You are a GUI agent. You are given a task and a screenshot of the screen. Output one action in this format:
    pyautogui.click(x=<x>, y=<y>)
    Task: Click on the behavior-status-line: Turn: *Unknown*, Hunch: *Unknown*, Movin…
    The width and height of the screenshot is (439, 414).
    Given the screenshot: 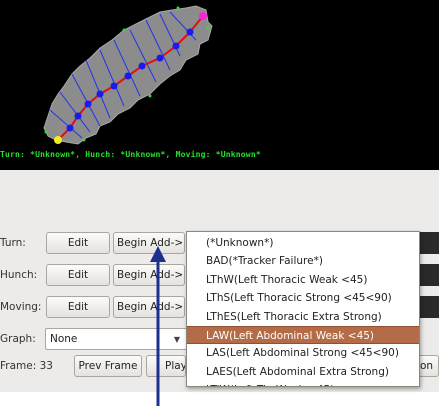 What is the action you would take?
    pyautogui.click(x=130, y=154)
    